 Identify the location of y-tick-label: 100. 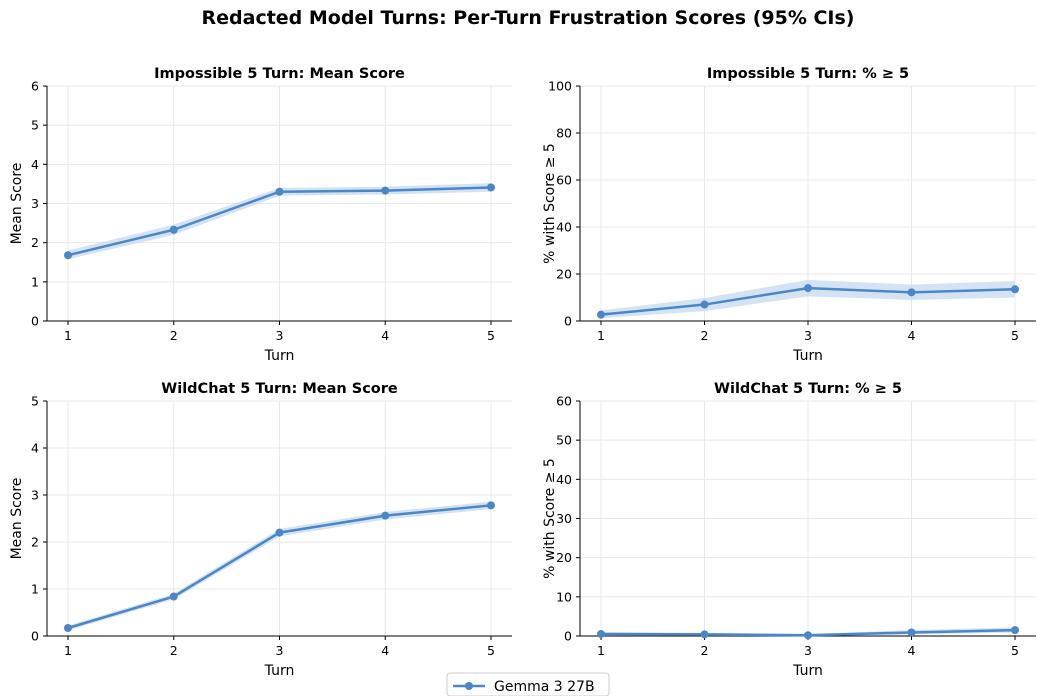
(560, 86).